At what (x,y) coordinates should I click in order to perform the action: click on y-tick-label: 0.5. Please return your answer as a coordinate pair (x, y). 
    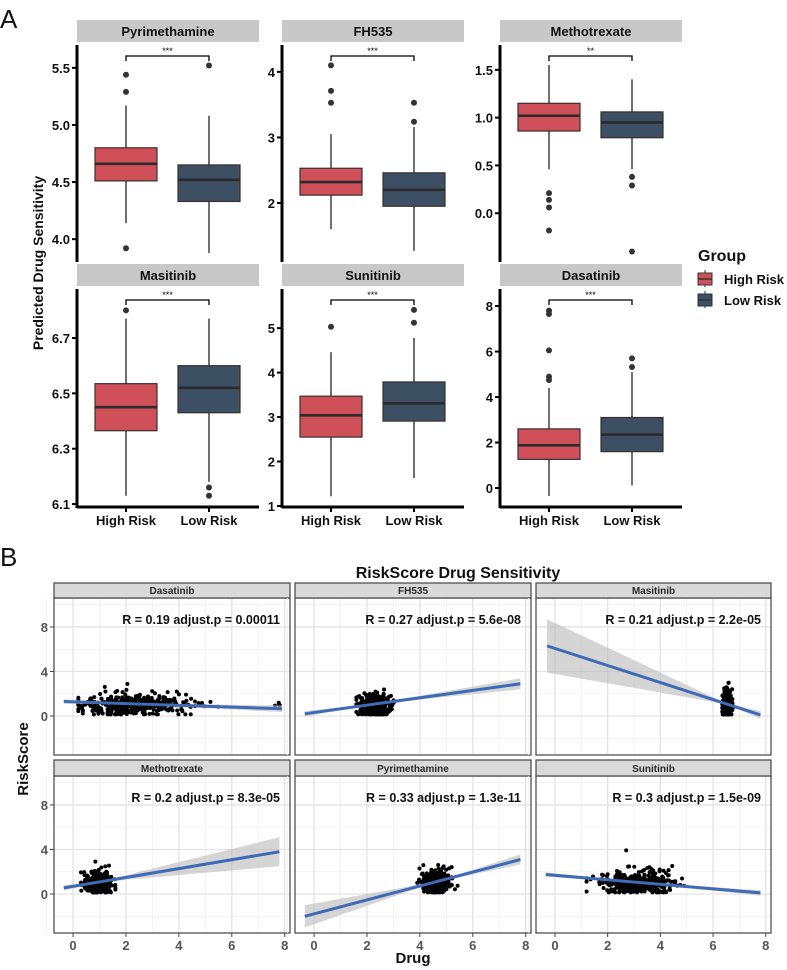
    Looking at the image, I should click on (484, 165).